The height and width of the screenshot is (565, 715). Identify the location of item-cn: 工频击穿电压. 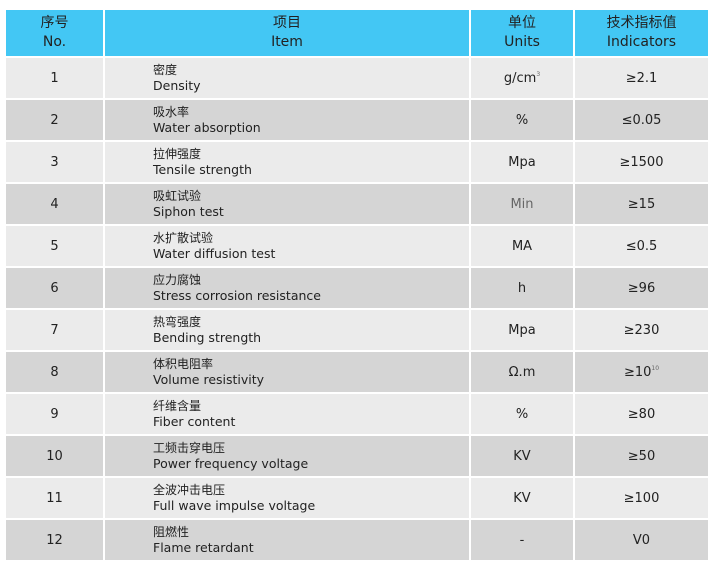
(189, 448).